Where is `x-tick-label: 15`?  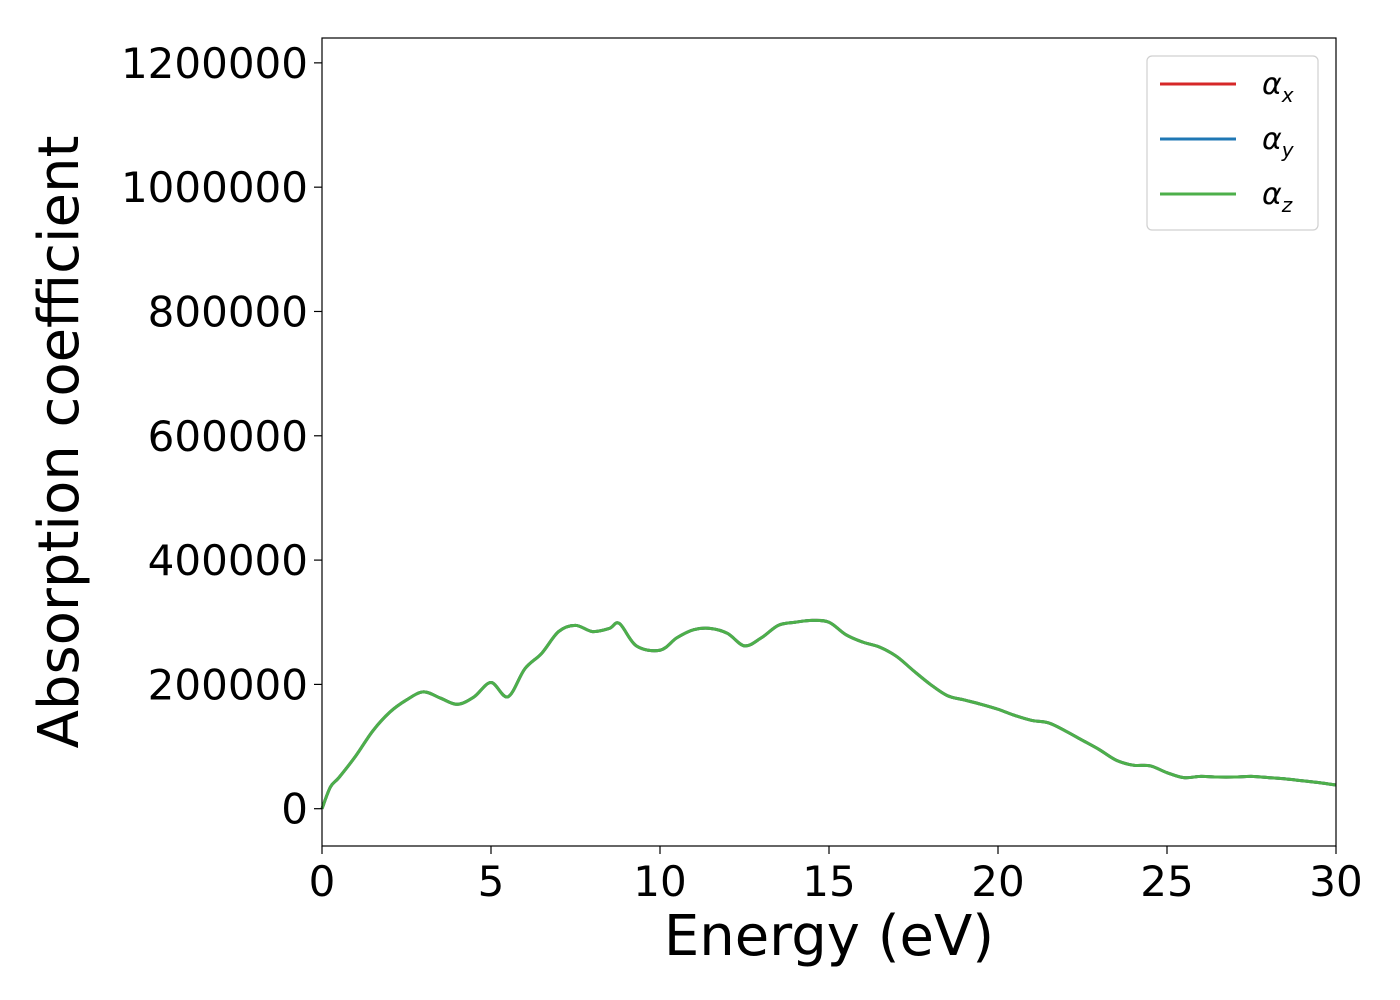
x-tick-label: 15 is located at coordinates (828, 881).